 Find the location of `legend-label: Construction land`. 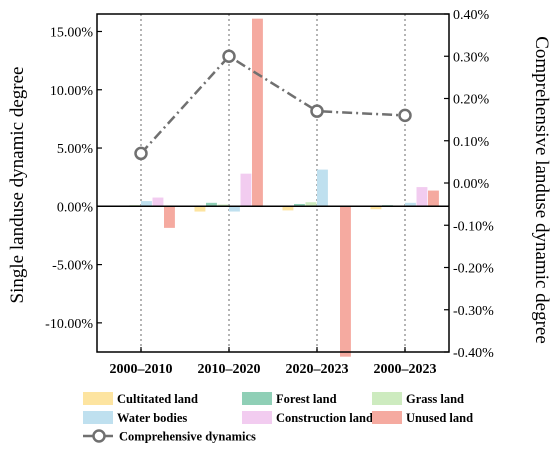

legend-label: Construction land is located at coordinates (324, 418).